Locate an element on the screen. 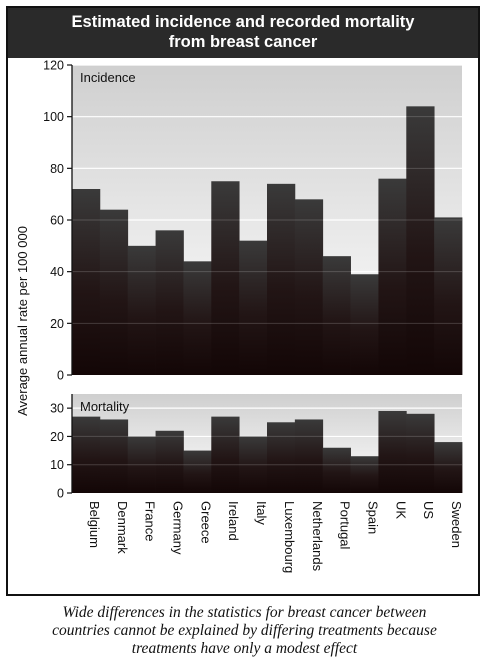  incidence-bar-denmark is located at coordinates (114, 292).